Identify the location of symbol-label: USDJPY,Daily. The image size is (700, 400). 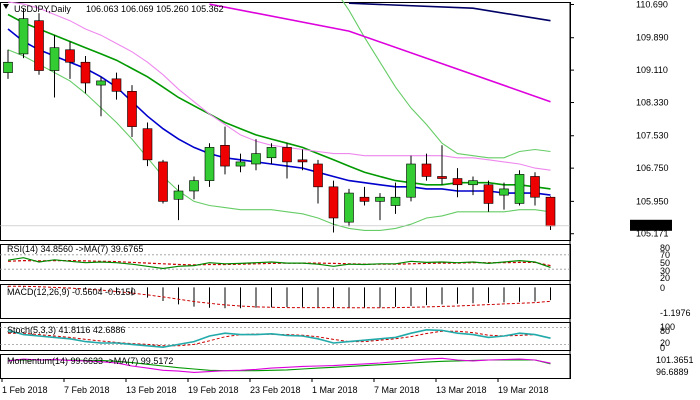
(42, 9).